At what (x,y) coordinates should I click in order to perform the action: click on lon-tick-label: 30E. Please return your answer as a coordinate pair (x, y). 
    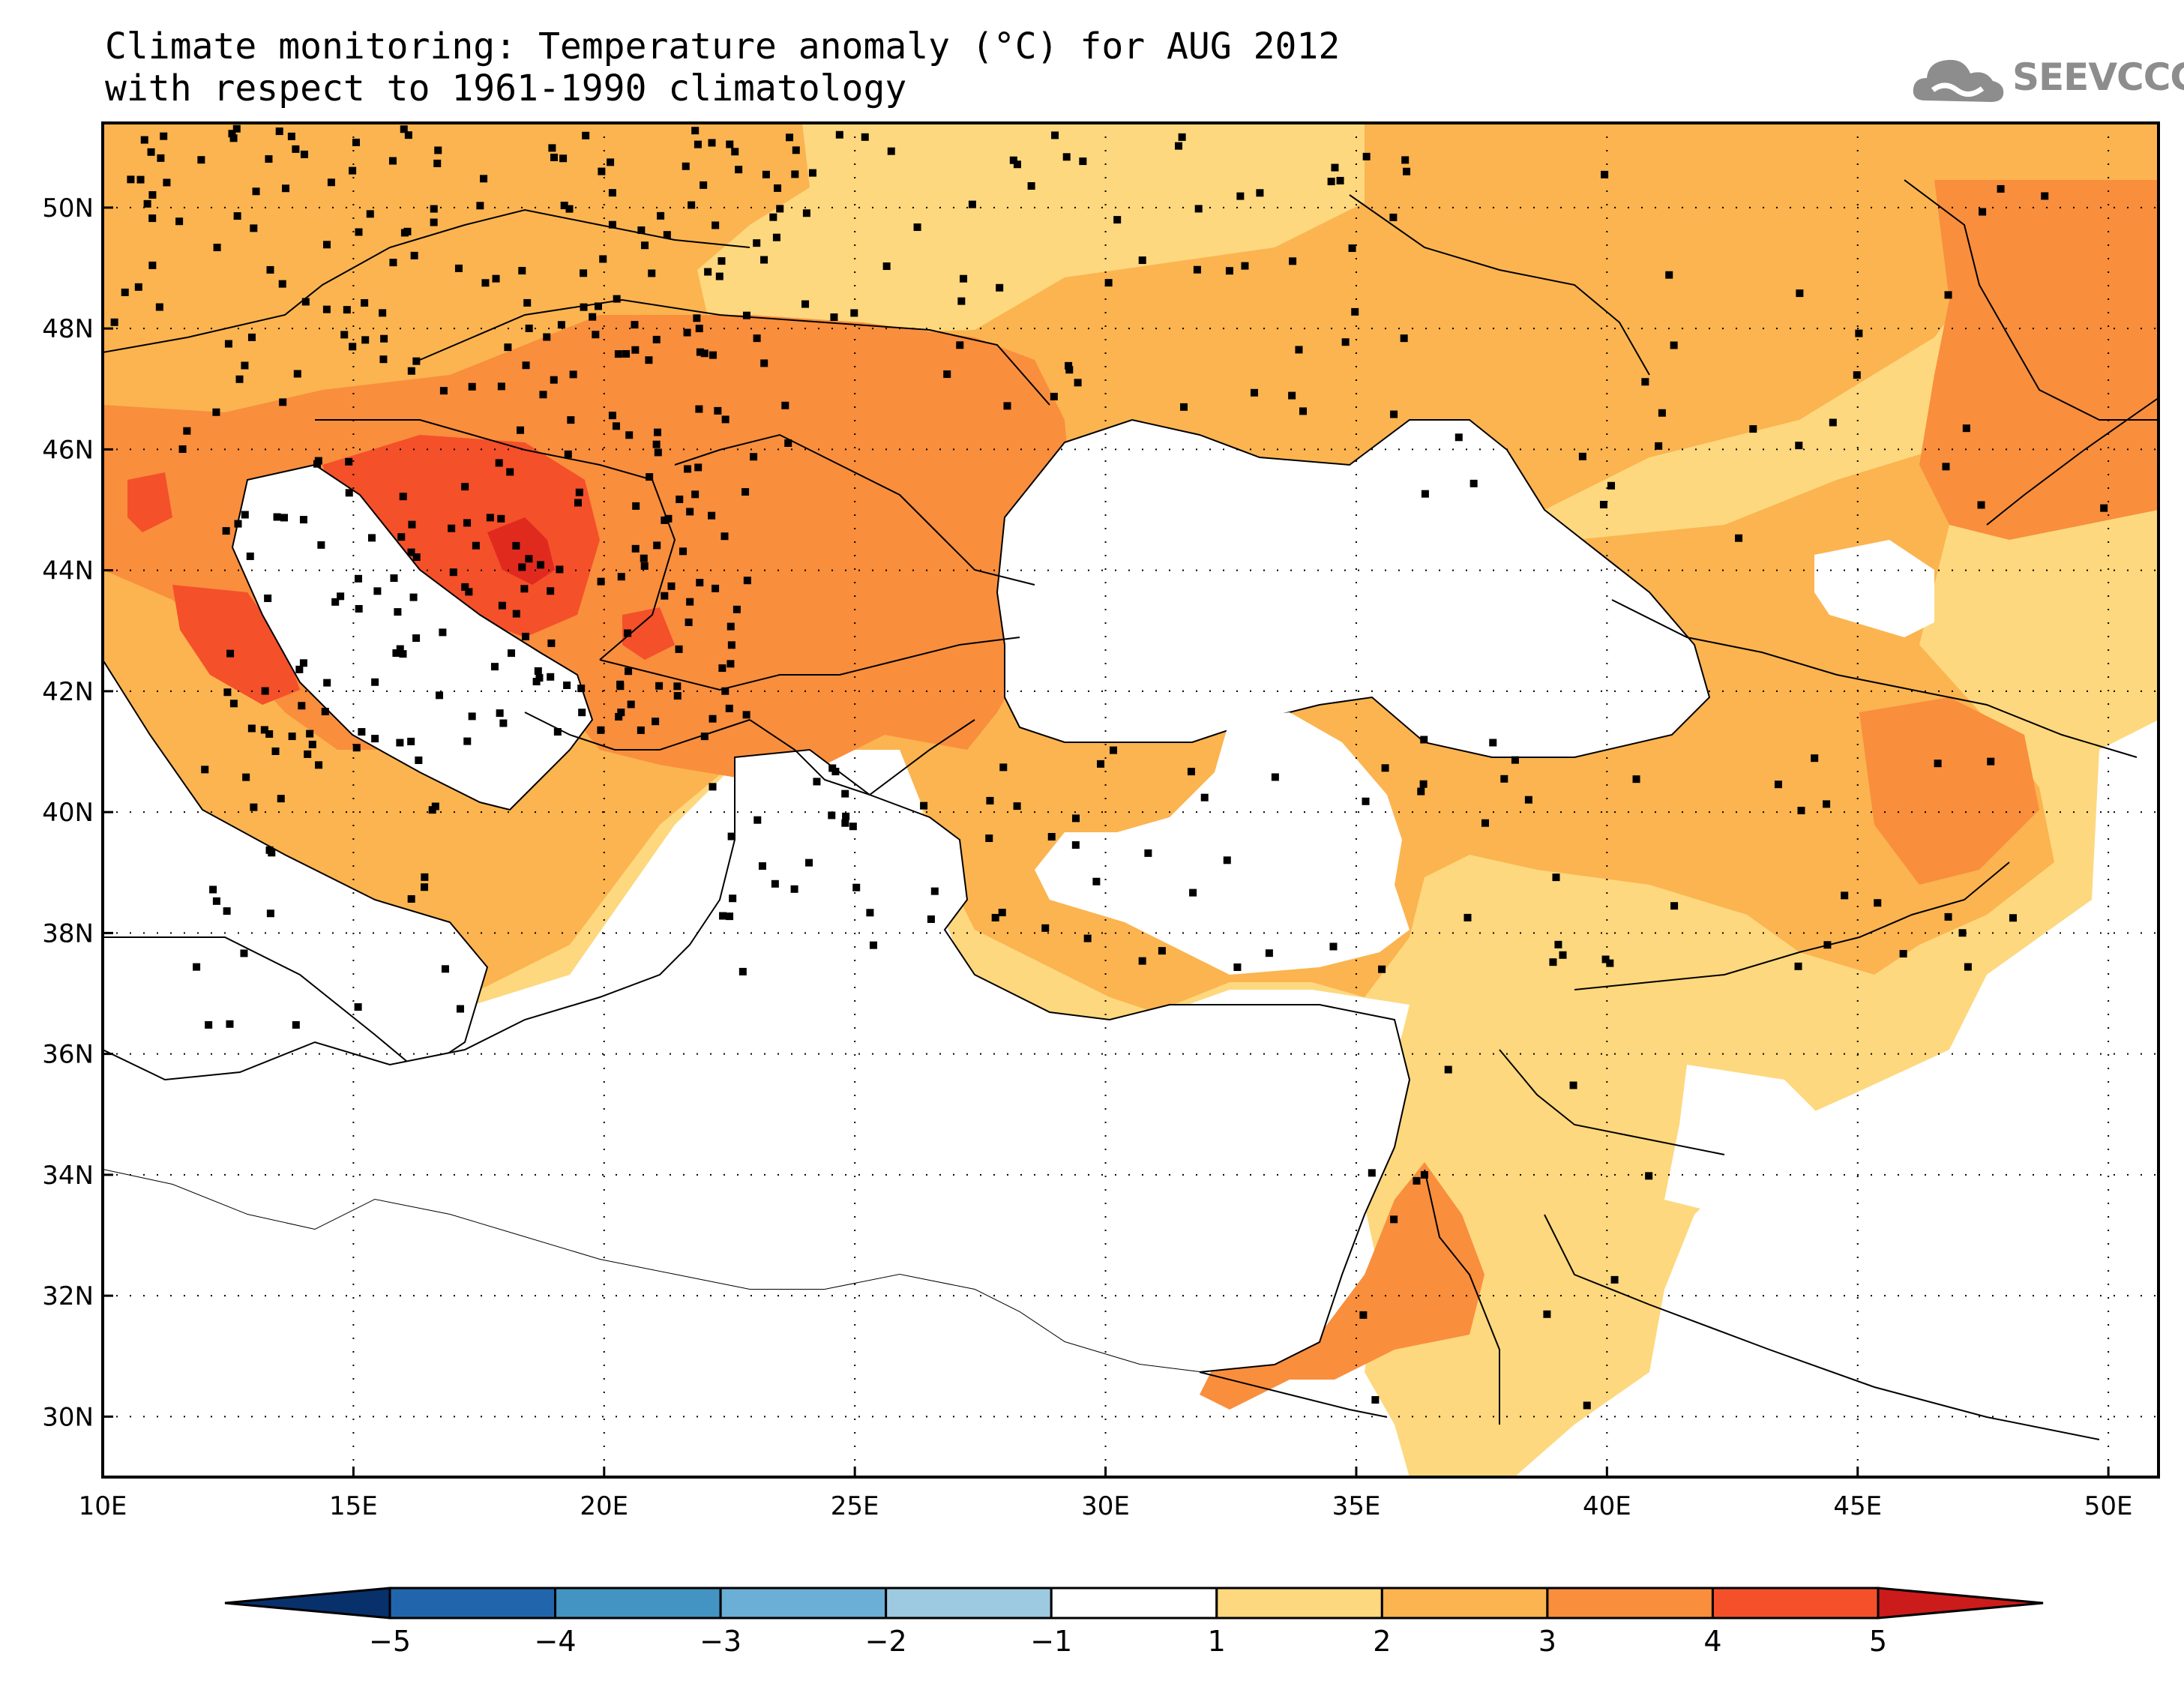
    Looking at the image, I should click on (1105, 1506).